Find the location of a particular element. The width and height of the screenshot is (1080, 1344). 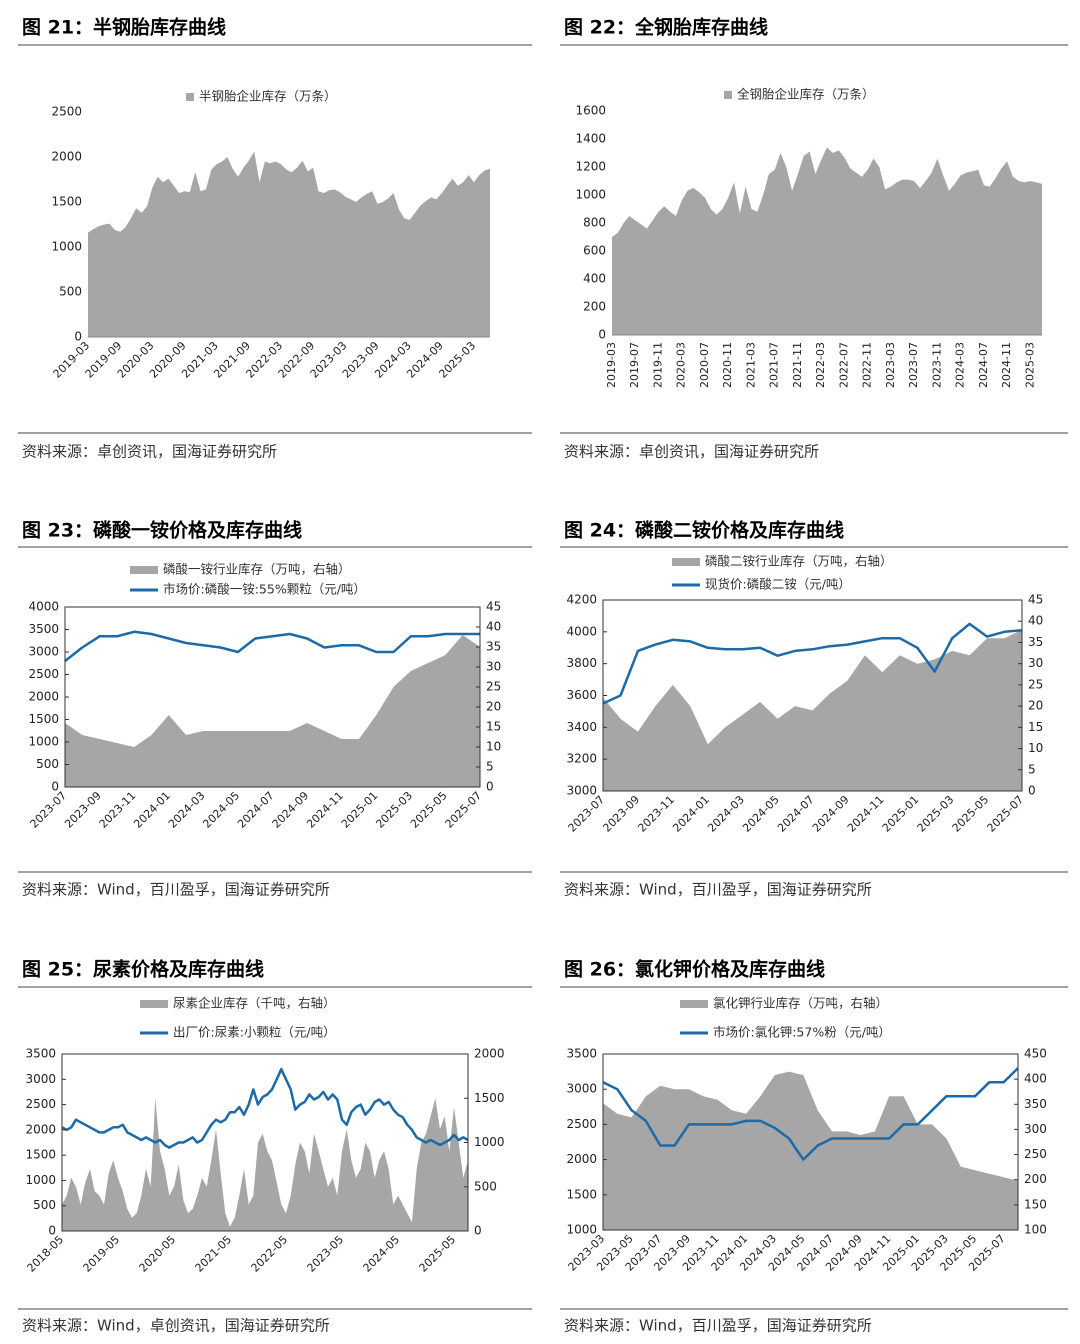

y-tick-label: 3800 is located at coordinates (581, 663).